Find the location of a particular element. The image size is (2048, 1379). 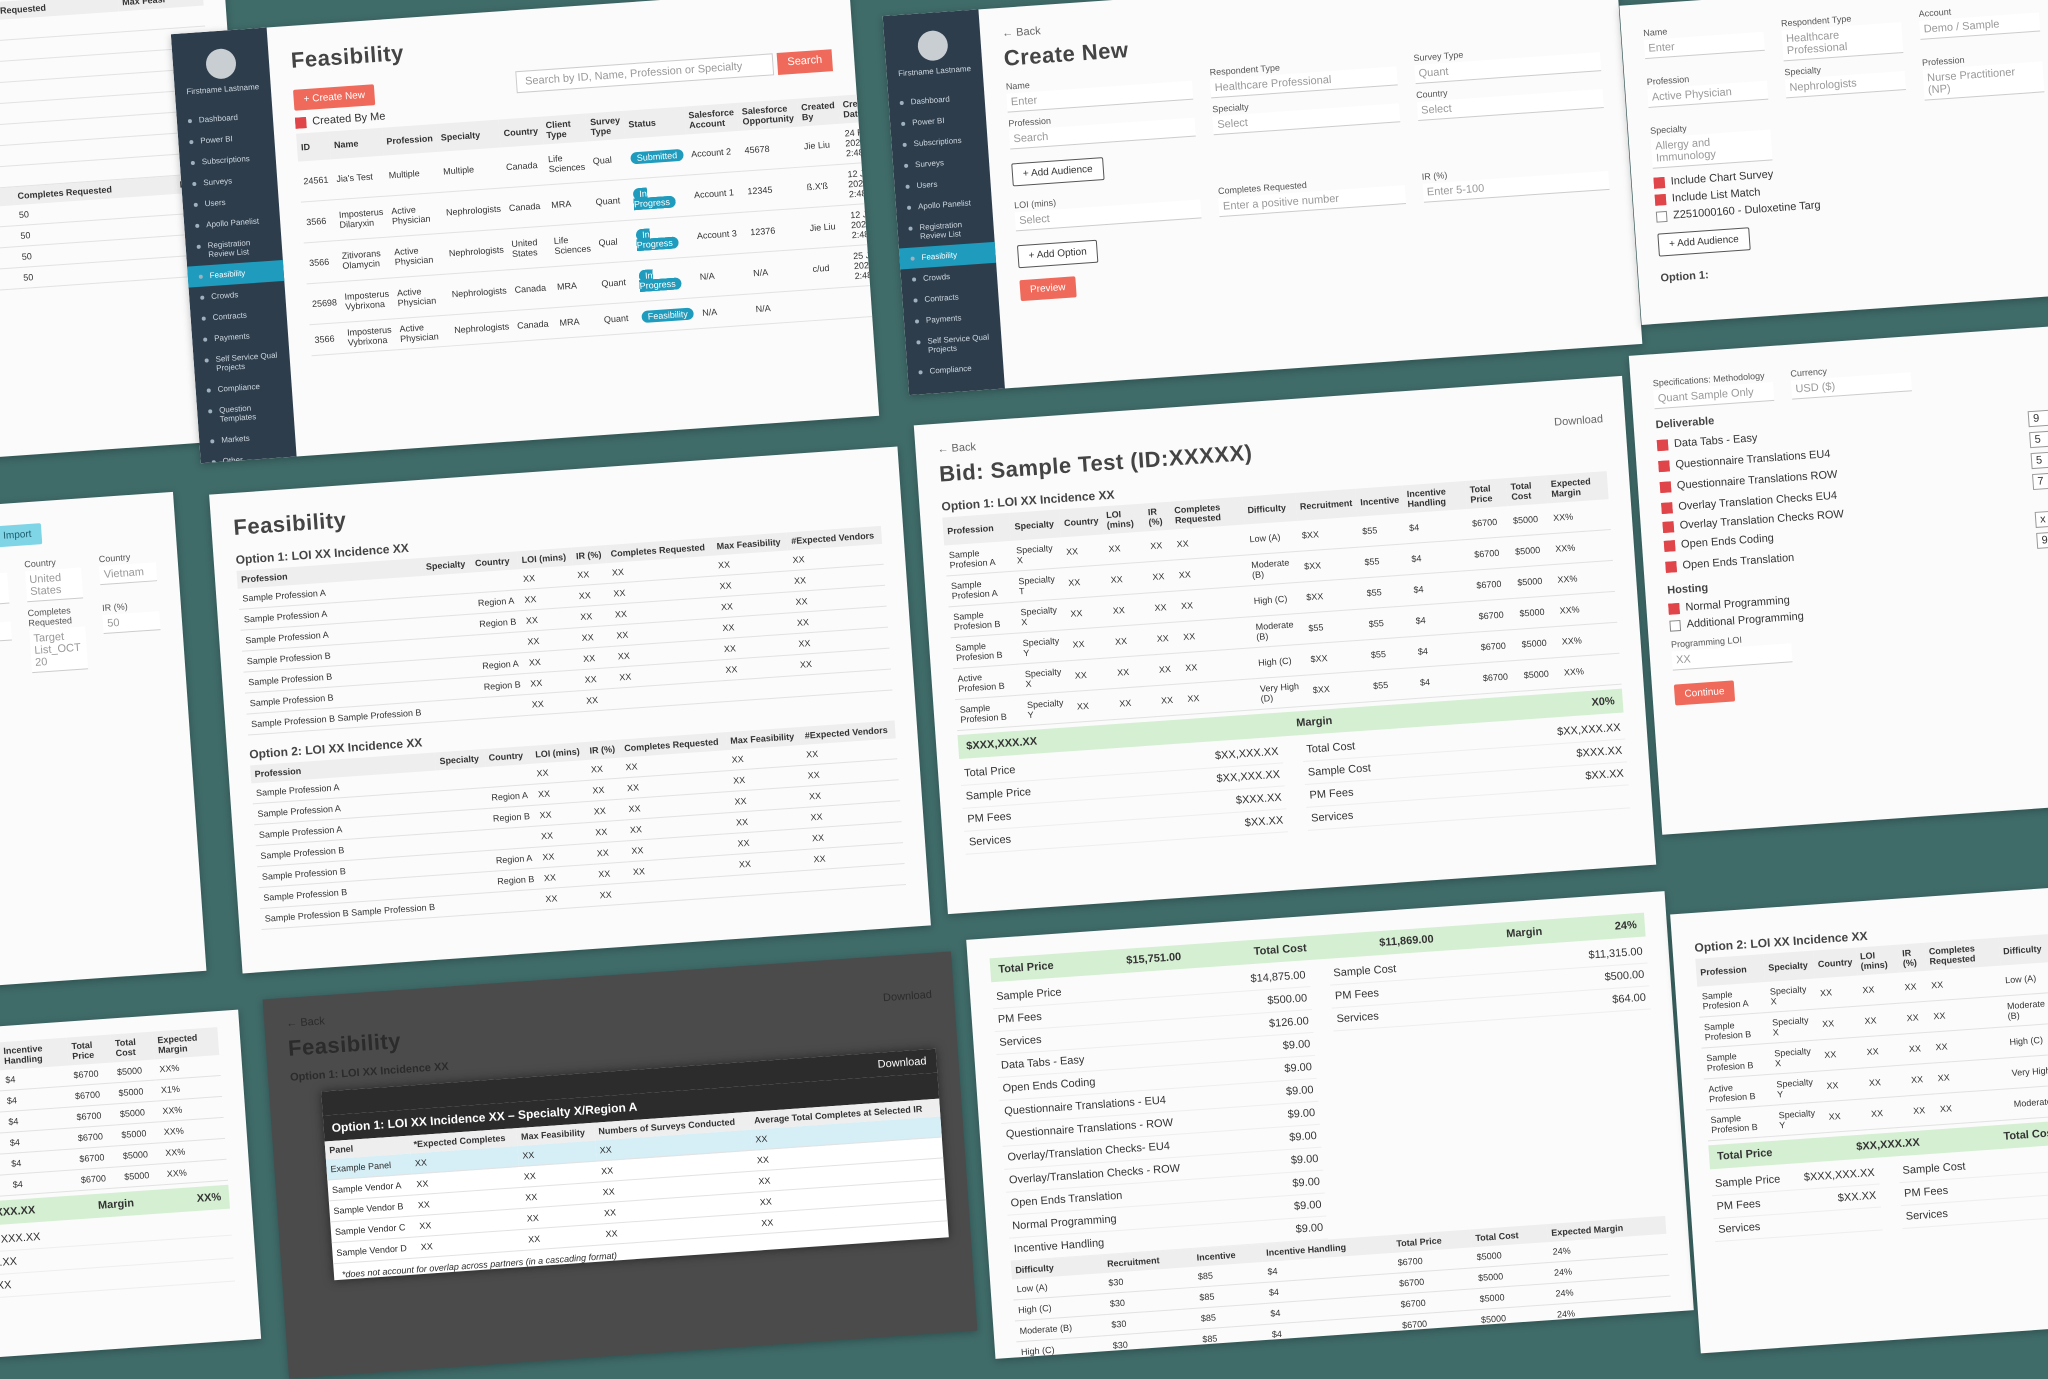

summary-text: $9.00 is located at coordinates (1296, 1045).